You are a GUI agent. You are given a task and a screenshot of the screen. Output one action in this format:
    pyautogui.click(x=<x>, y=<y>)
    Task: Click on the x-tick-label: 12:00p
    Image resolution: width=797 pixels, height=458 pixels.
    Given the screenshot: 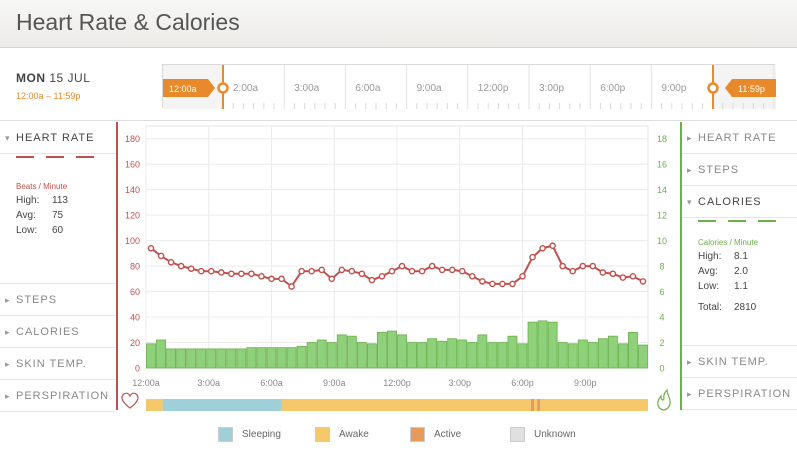 What is the action you would take?
    pyautogui.click(x=397, y=383)
    